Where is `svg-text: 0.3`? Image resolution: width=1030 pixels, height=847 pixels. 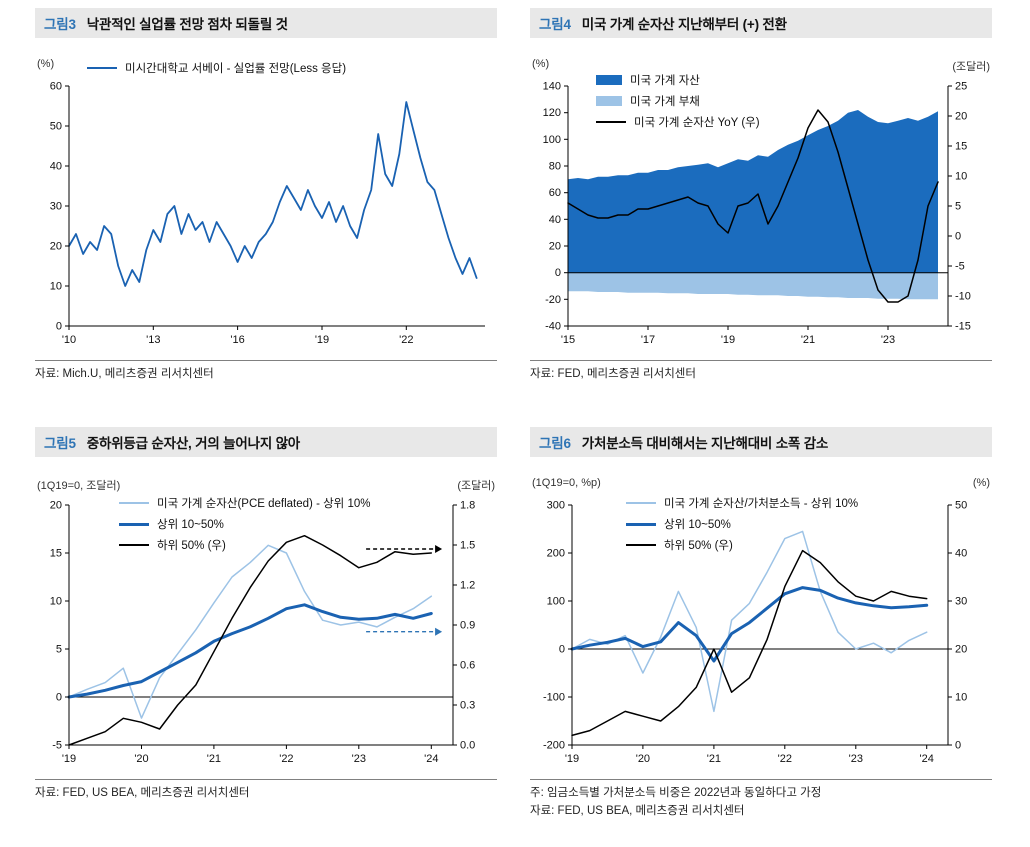 svg-text: 0.3 is located at coordinates (467, 706).